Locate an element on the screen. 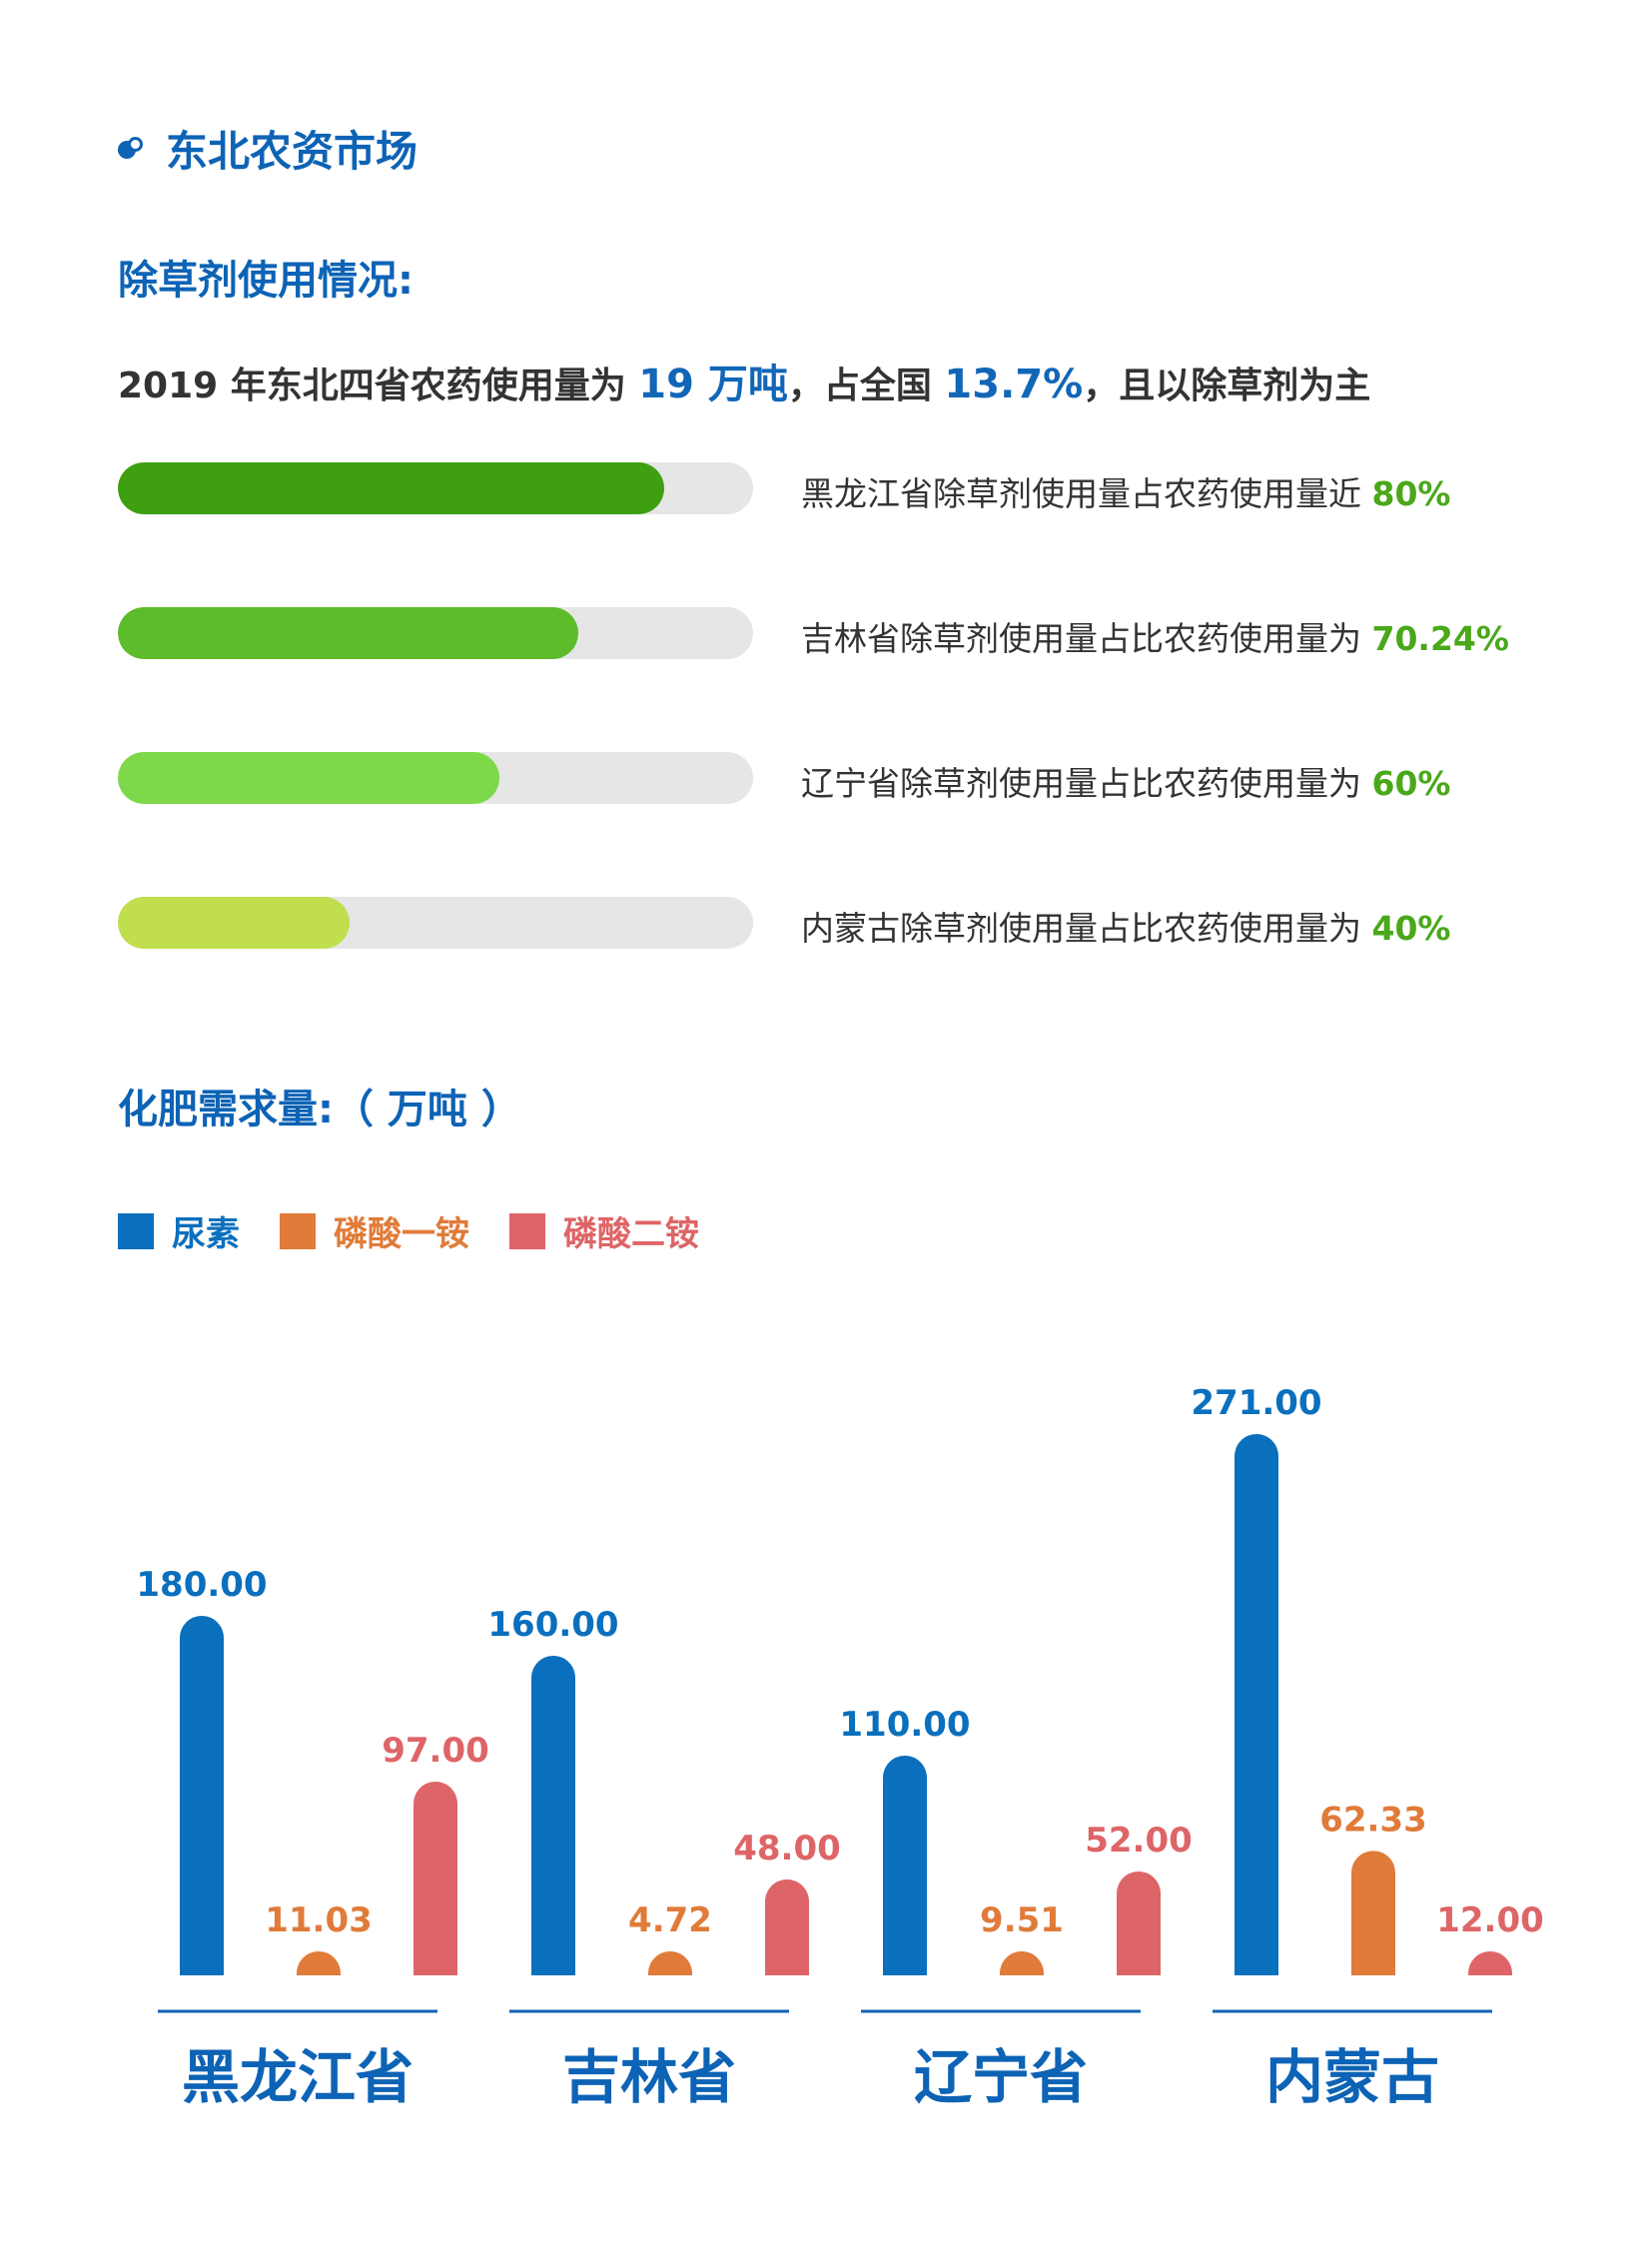 This screenshot has width=1652, height=2241. category-label: 内蒙古 is located at coordinates (1352, 2077).